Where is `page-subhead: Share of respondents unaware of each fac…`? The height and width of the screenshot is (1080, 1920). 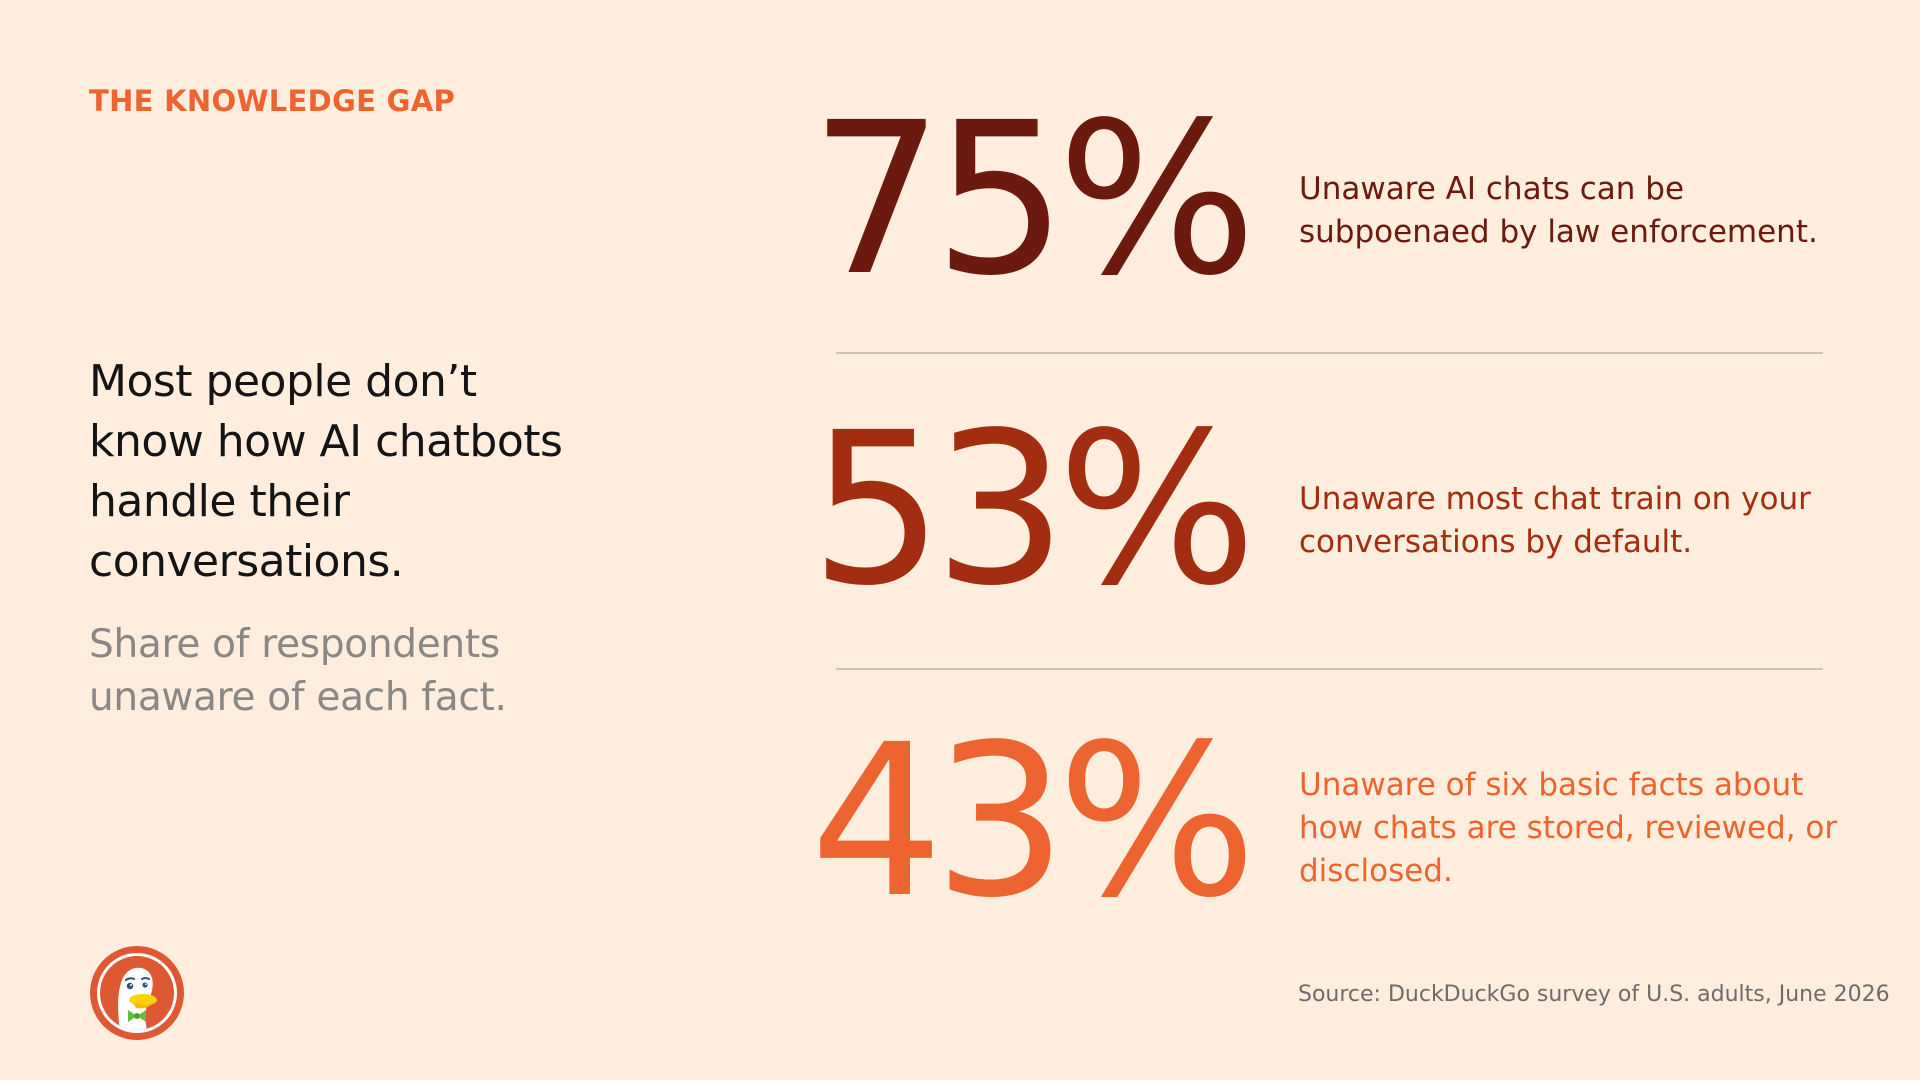
page-subhead: Share of respondents unaware of each fac… is located at coordinates (298, 671).